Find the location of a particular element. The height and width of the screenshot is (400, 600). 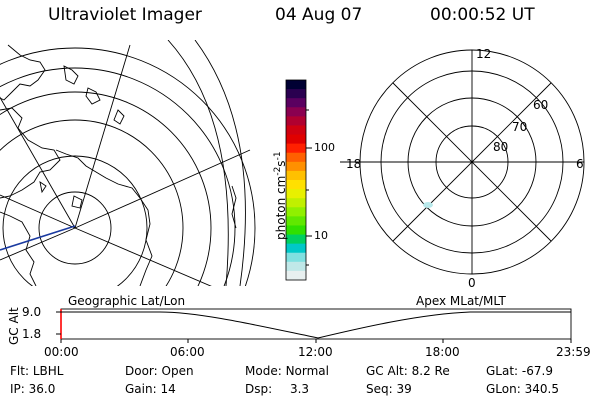

time-tick-label: 18:00 is located at coordinates (442, 352).